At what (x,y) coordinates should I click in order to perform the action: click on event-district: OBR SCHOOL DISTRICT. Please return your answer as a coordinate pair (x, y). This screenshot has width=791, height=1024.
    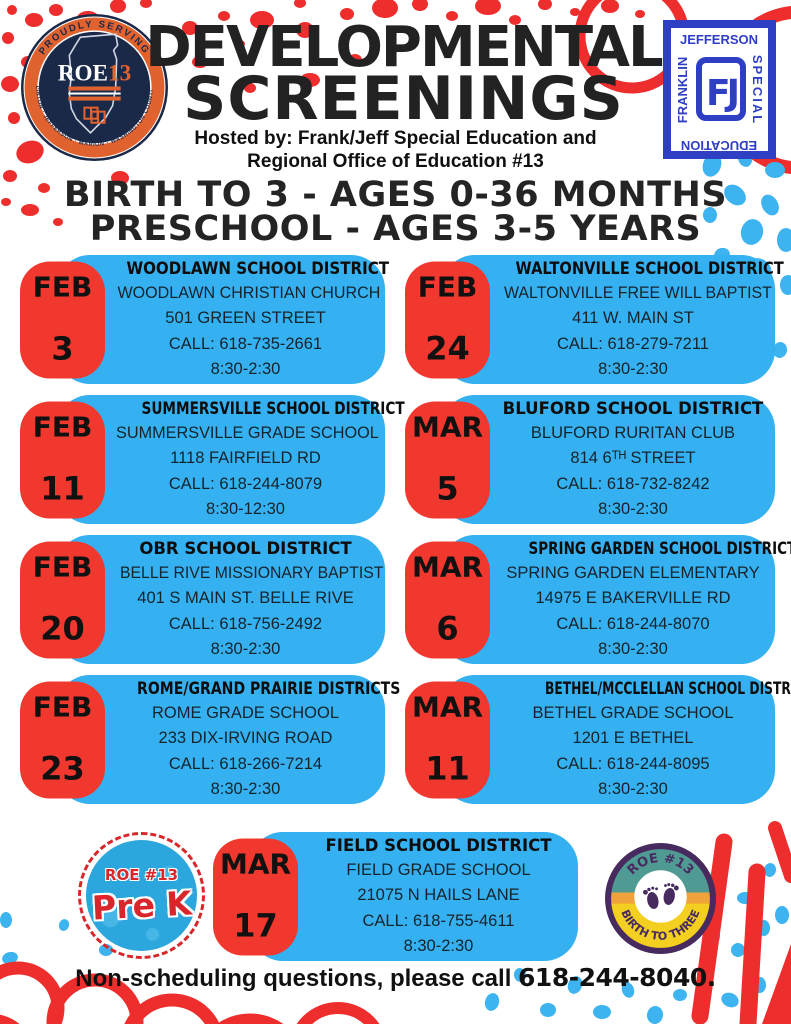
    Looking at the image, I should click on (245, 548).